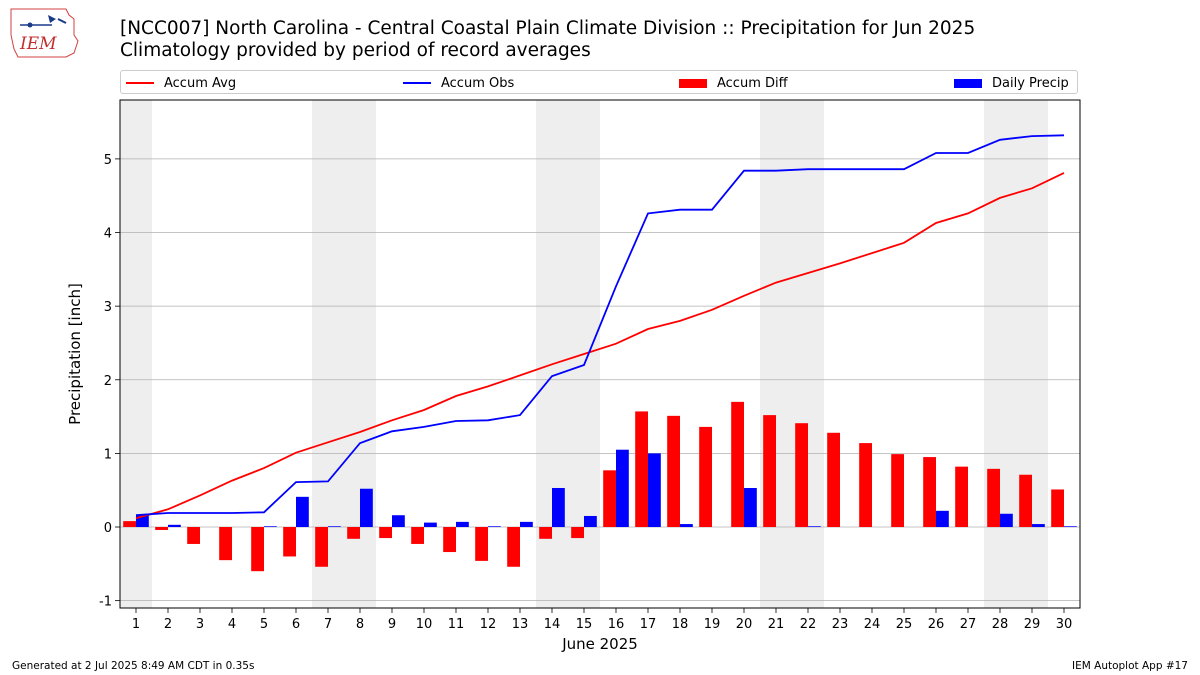  I want to click on x-tick-label: 10, so click(424, 624).